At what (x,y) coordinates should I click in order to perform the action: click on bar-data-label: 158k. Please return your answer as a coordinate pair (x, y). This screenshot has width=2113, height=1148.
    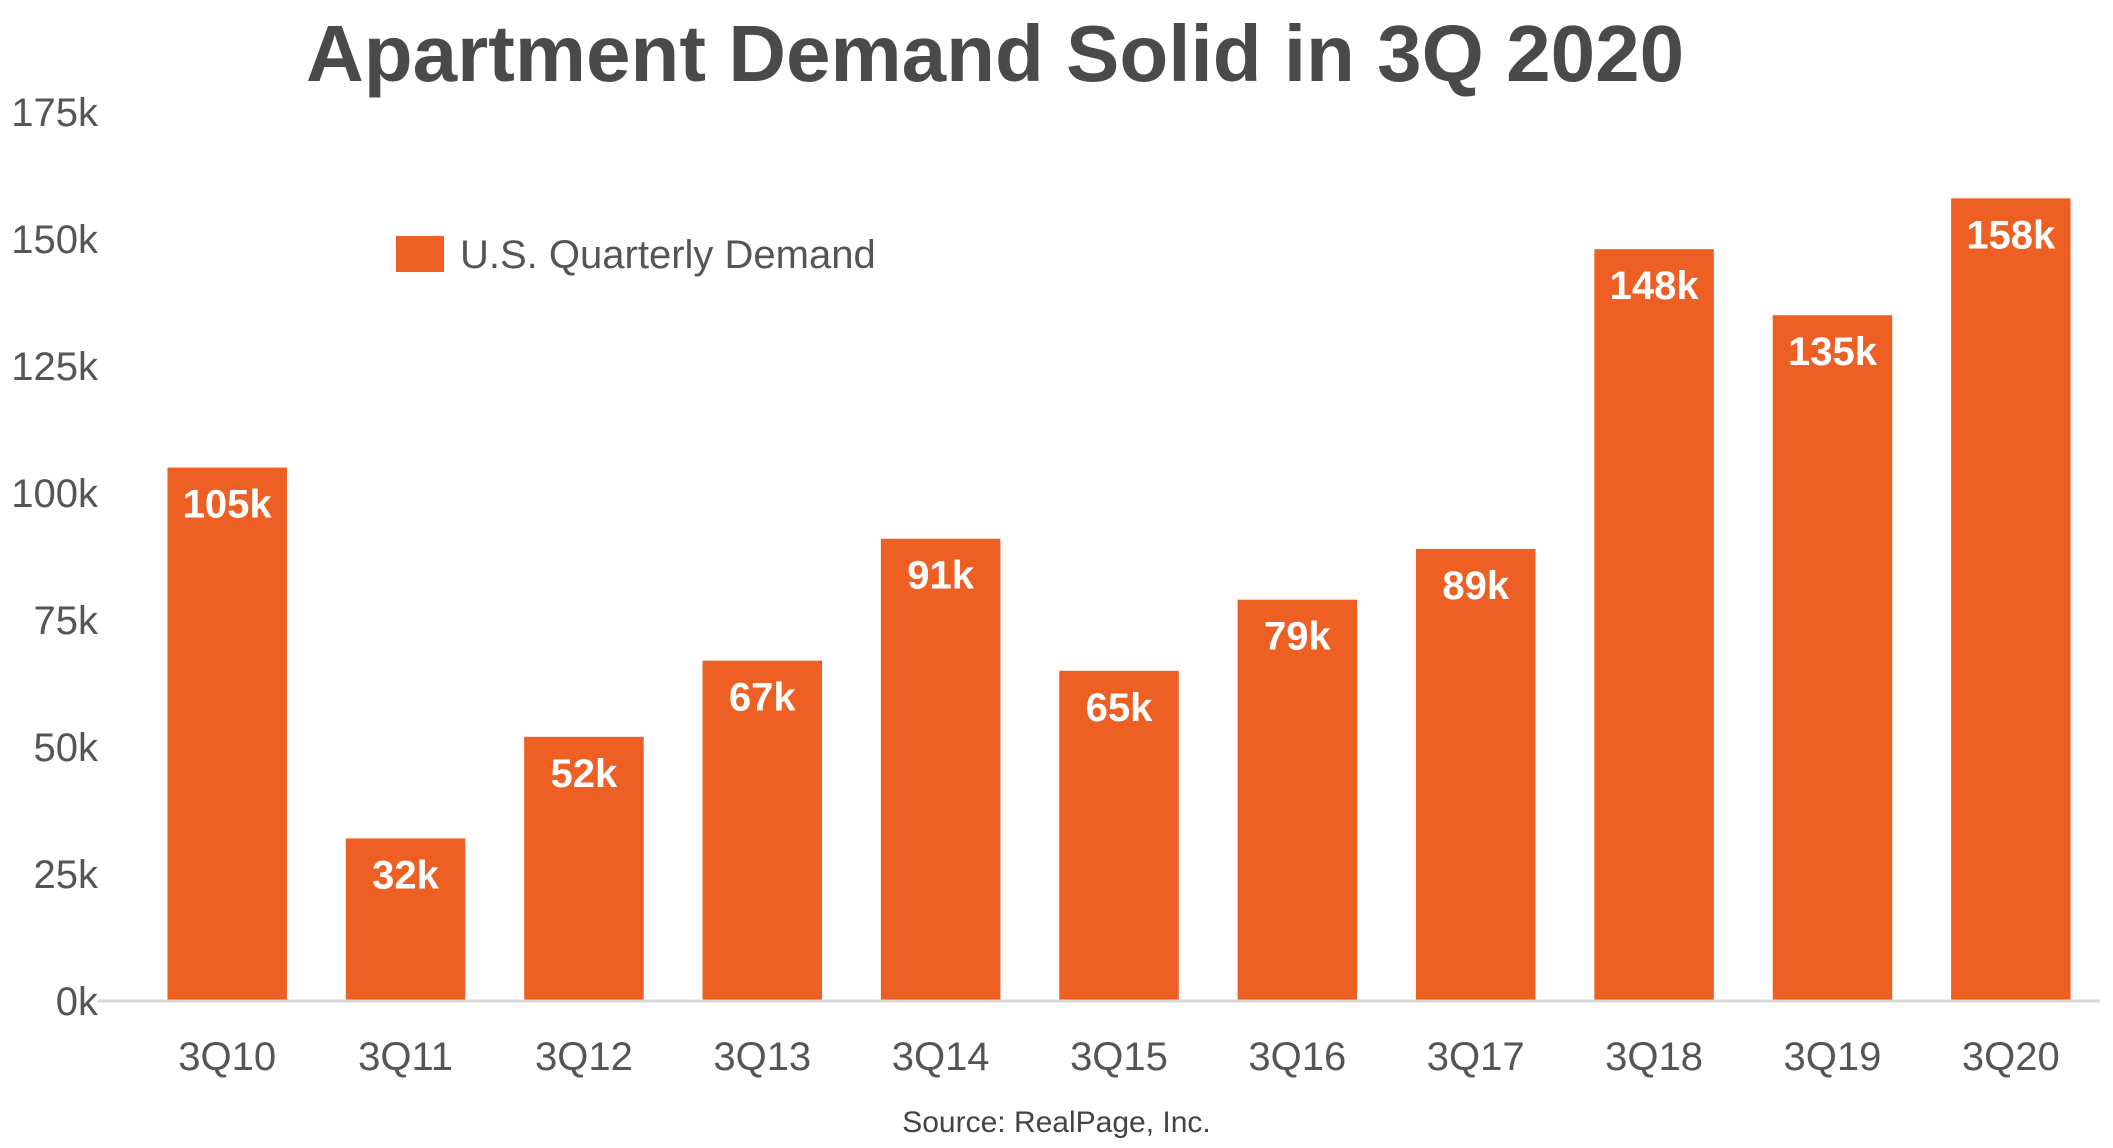
    Looking at the image, I should click on (2011, 235).